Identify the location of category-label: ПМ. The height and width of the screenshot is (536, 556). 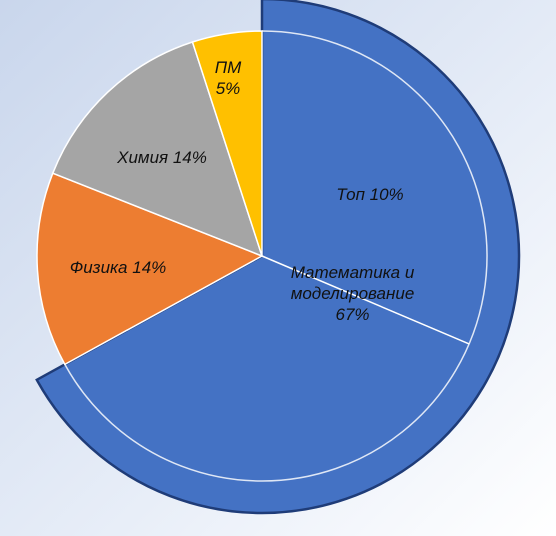
(228, 67).